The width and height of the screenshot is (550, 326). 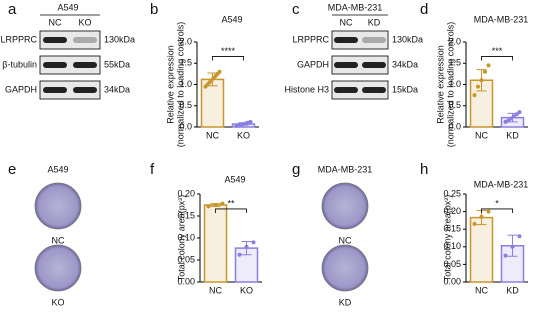 What do you see at coordinates (454, 63) in the screenshot?
I see `y-tick-label: 1.5` at bounding box center [454, 63].